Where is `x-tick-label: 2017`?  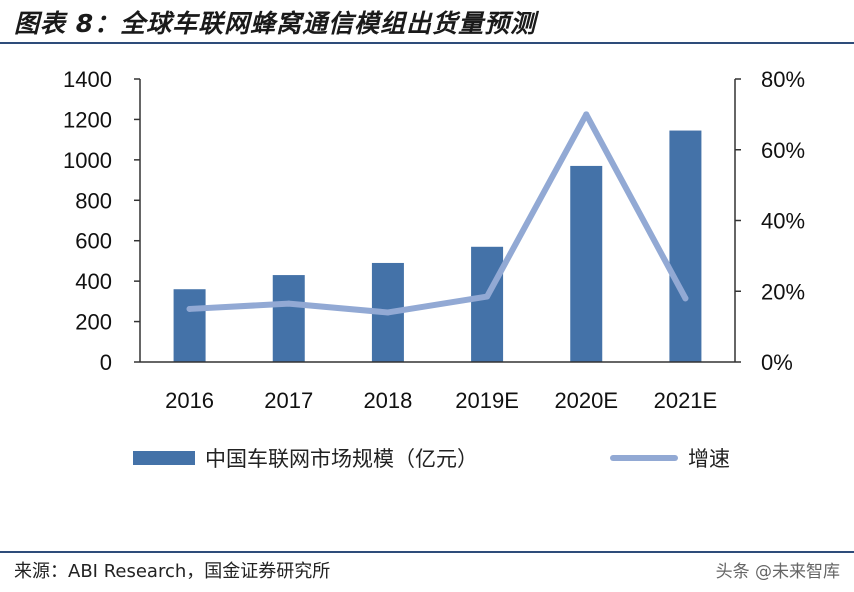
x-tick-label: 2017 is located at coordinates (288, 400).